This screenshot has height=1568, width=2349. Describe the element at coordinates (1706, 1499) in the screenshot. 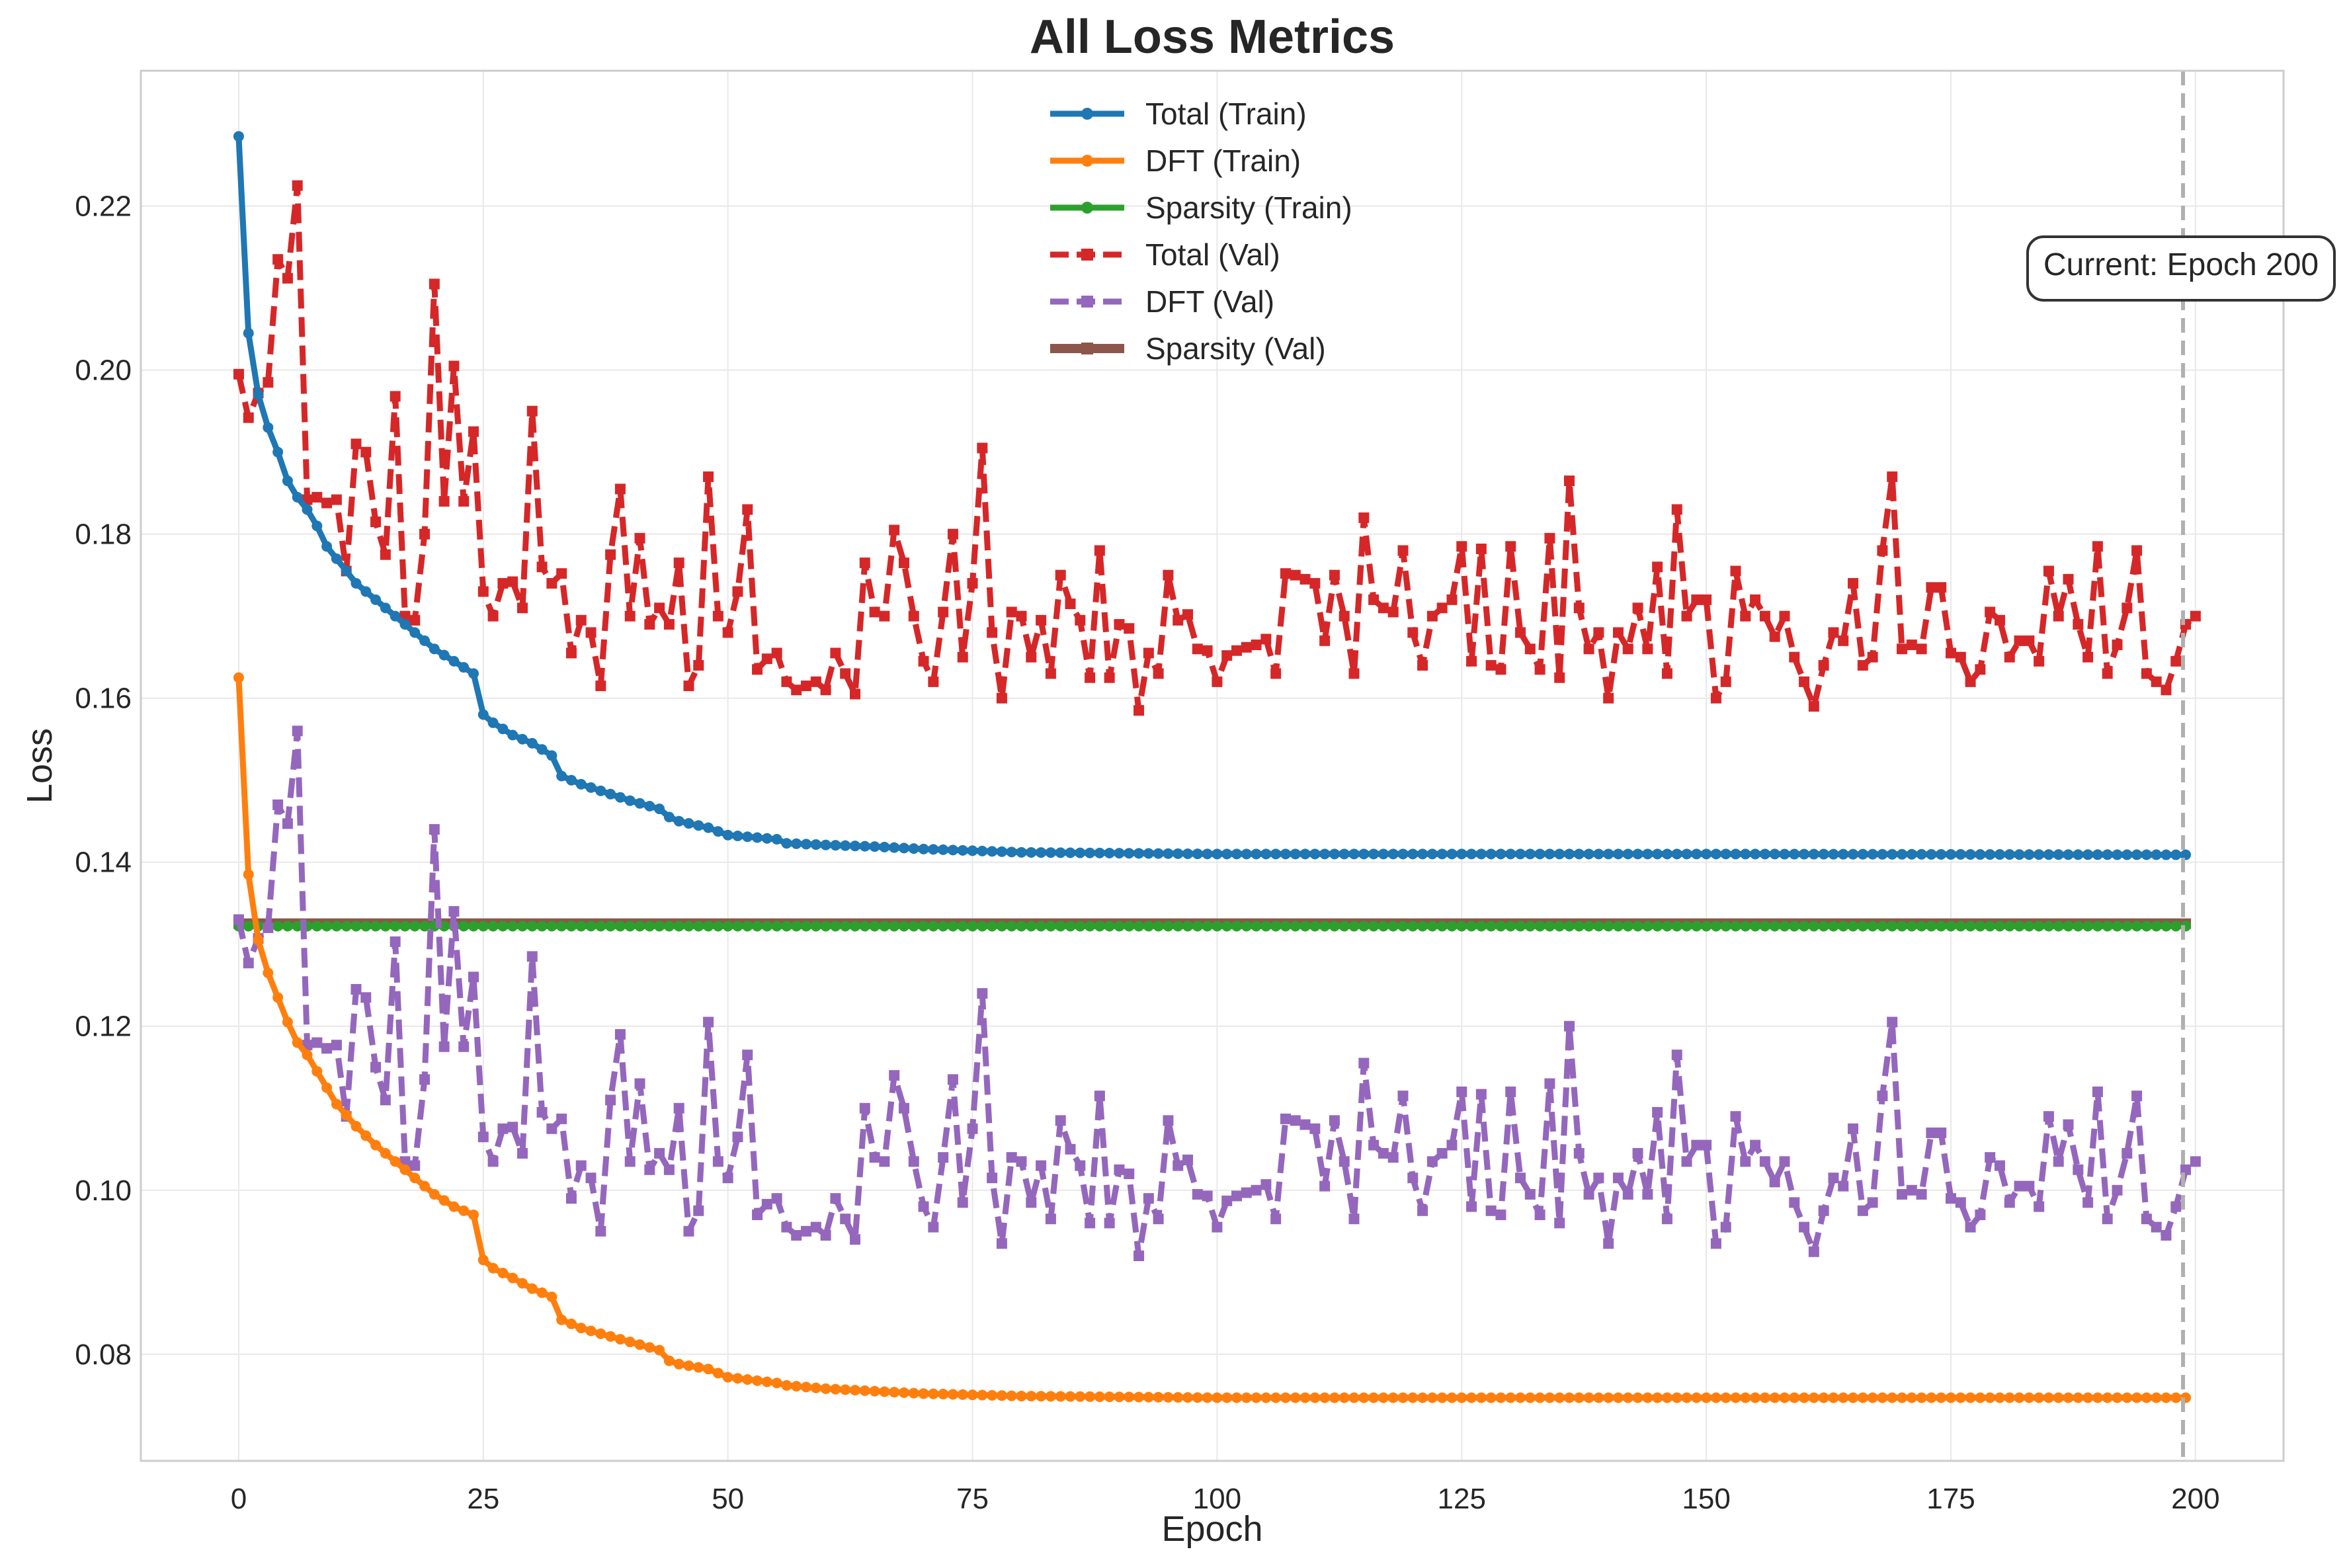

I see `x-tick-label: 150` at that location.